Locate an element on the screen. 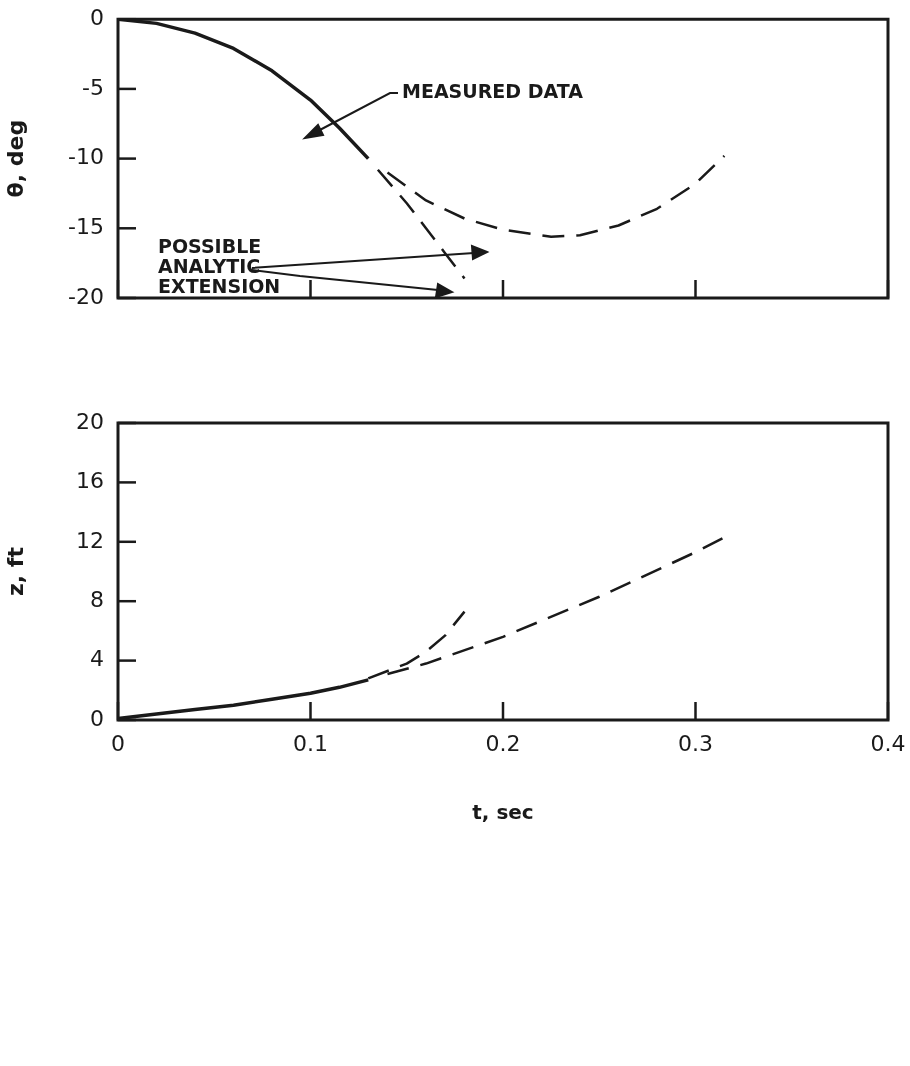  x-tick-label: 0.3 is located at coordinates (695, 743).